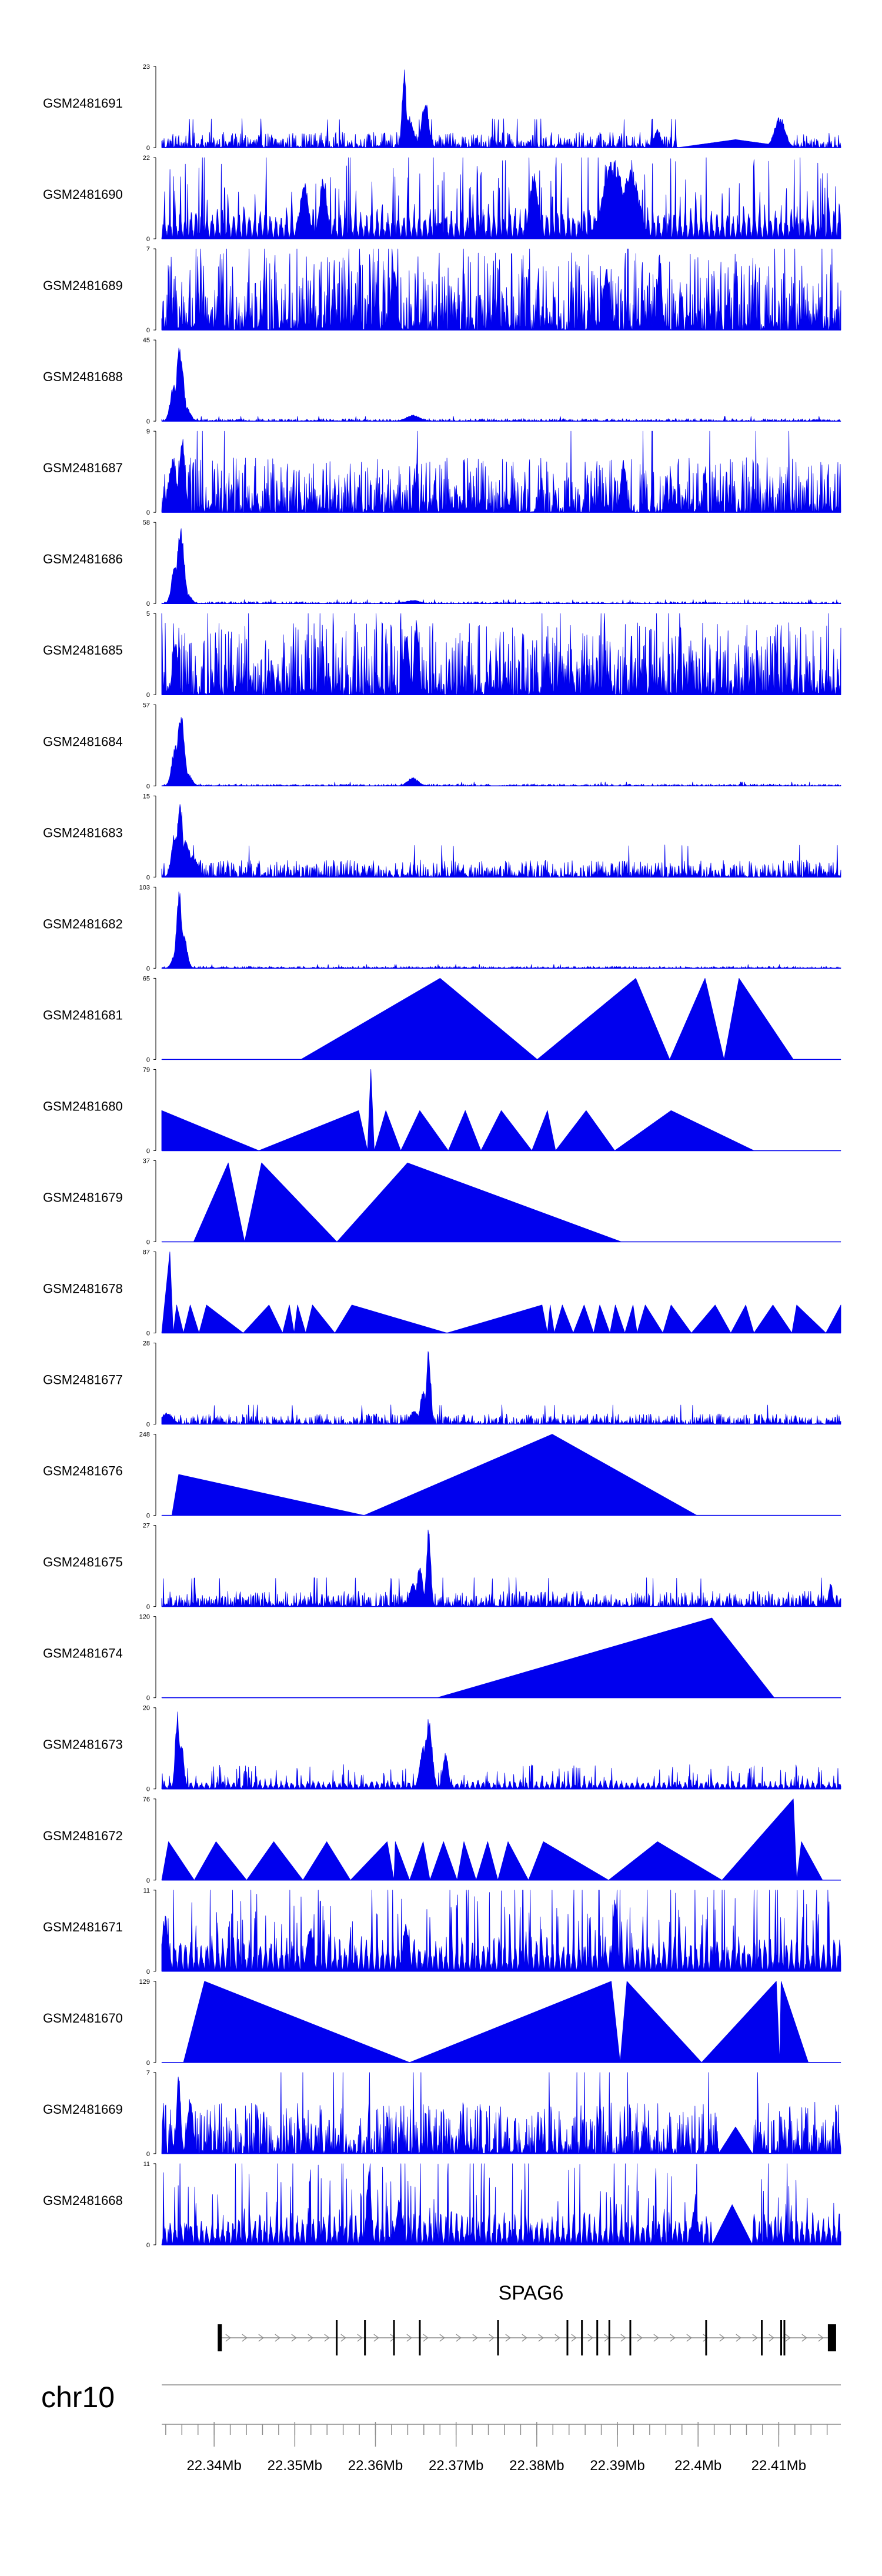 Image resolution: width=882 pixels, height=2576 pixels. I want to click on track-GSM2481669: GSM2481669 7 0, so click(442, 2114).